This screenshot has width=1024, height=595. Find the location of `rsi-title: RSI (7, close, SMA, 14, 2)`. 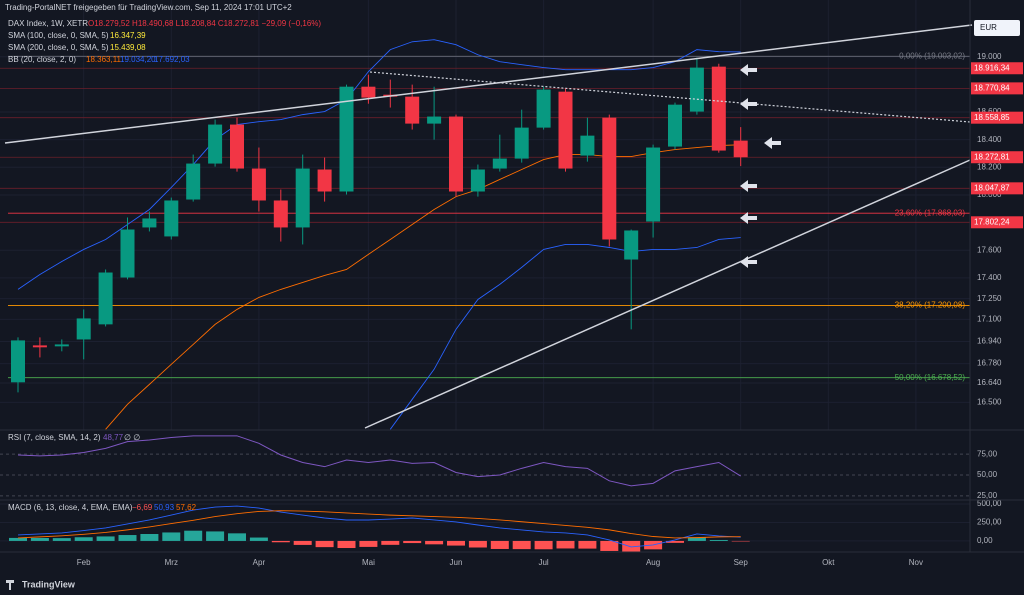

rsi-title: RSI (7, close, SMA, 14, 2) is located at coordinates (54, 437).